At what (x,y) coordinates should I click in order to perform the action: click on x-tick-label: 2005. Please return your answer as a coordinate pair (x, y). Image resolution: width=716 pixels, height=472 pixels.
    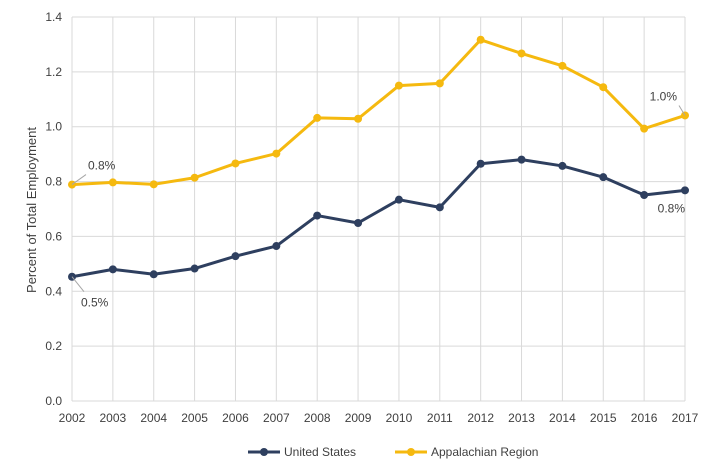
    Looking at the image, I should click on (194, 418).